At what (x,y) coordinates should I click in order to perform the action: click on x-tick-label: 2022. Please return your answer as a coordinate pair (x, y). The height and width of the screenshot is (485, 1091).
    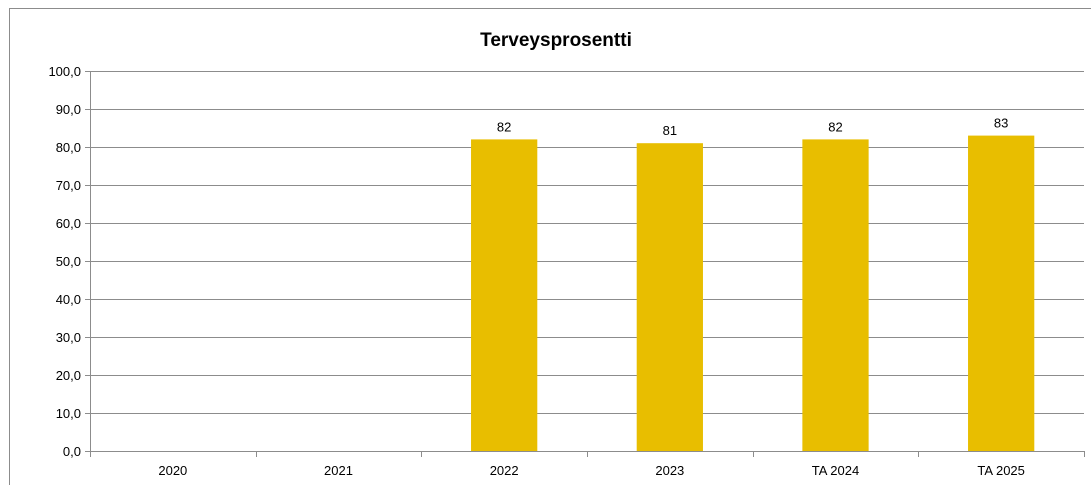
    Looking at the image, I should click on (504, 470).